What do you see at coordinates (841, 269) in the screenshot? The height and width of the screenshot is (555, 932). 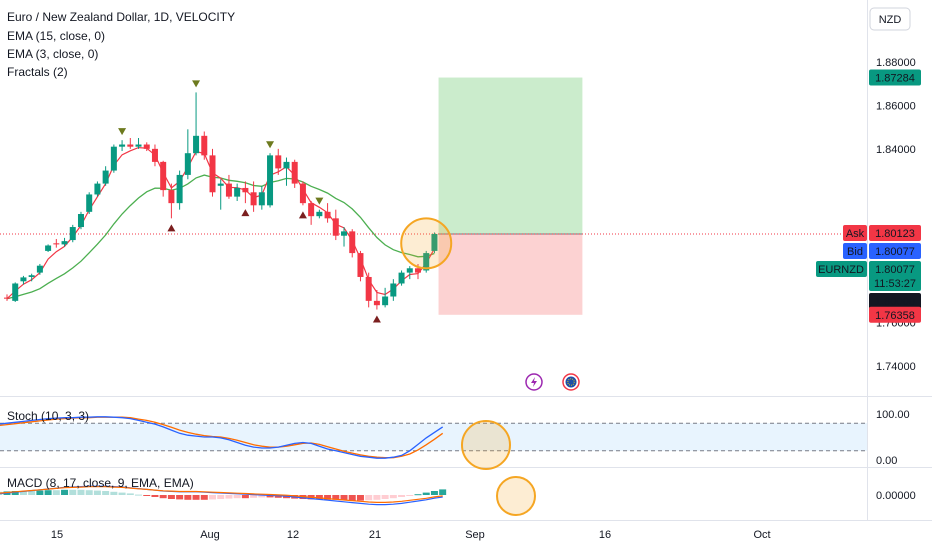 I see `symbol-badge-bg` at bounding box center [841, 269].